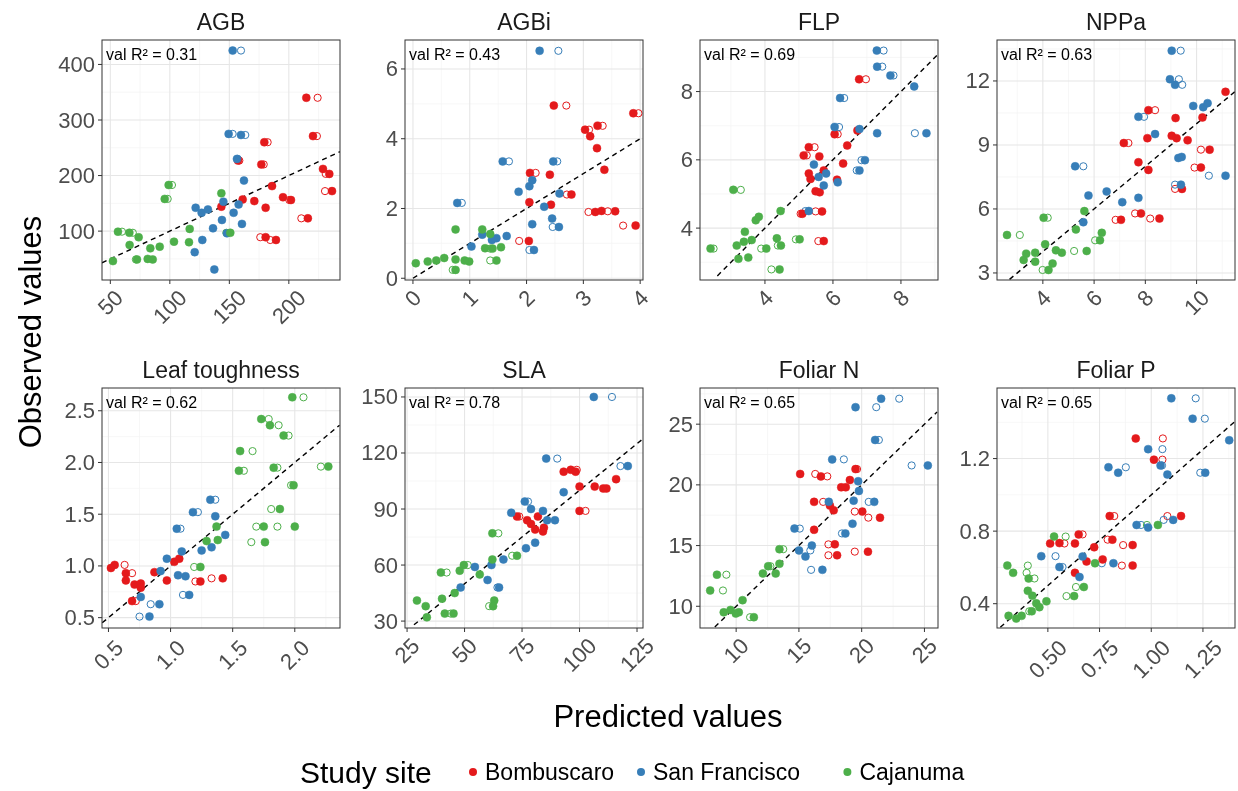 This screenshot has height=791, width=1238. Describe the element at coordinates (680, 485) in the screenshot. I see `y-tick-label: 20` at that location.